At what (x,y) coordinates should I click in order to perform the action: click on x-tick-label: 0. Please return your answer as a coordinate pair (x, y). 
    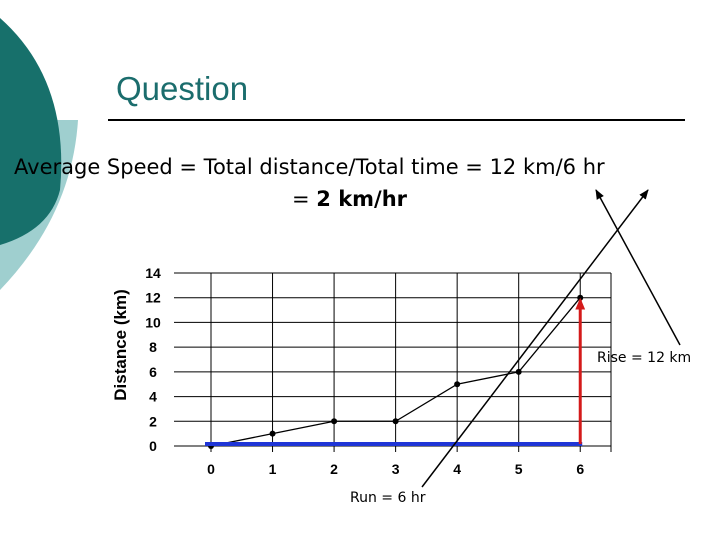
    Looking at the image, I should click on (211, 469).